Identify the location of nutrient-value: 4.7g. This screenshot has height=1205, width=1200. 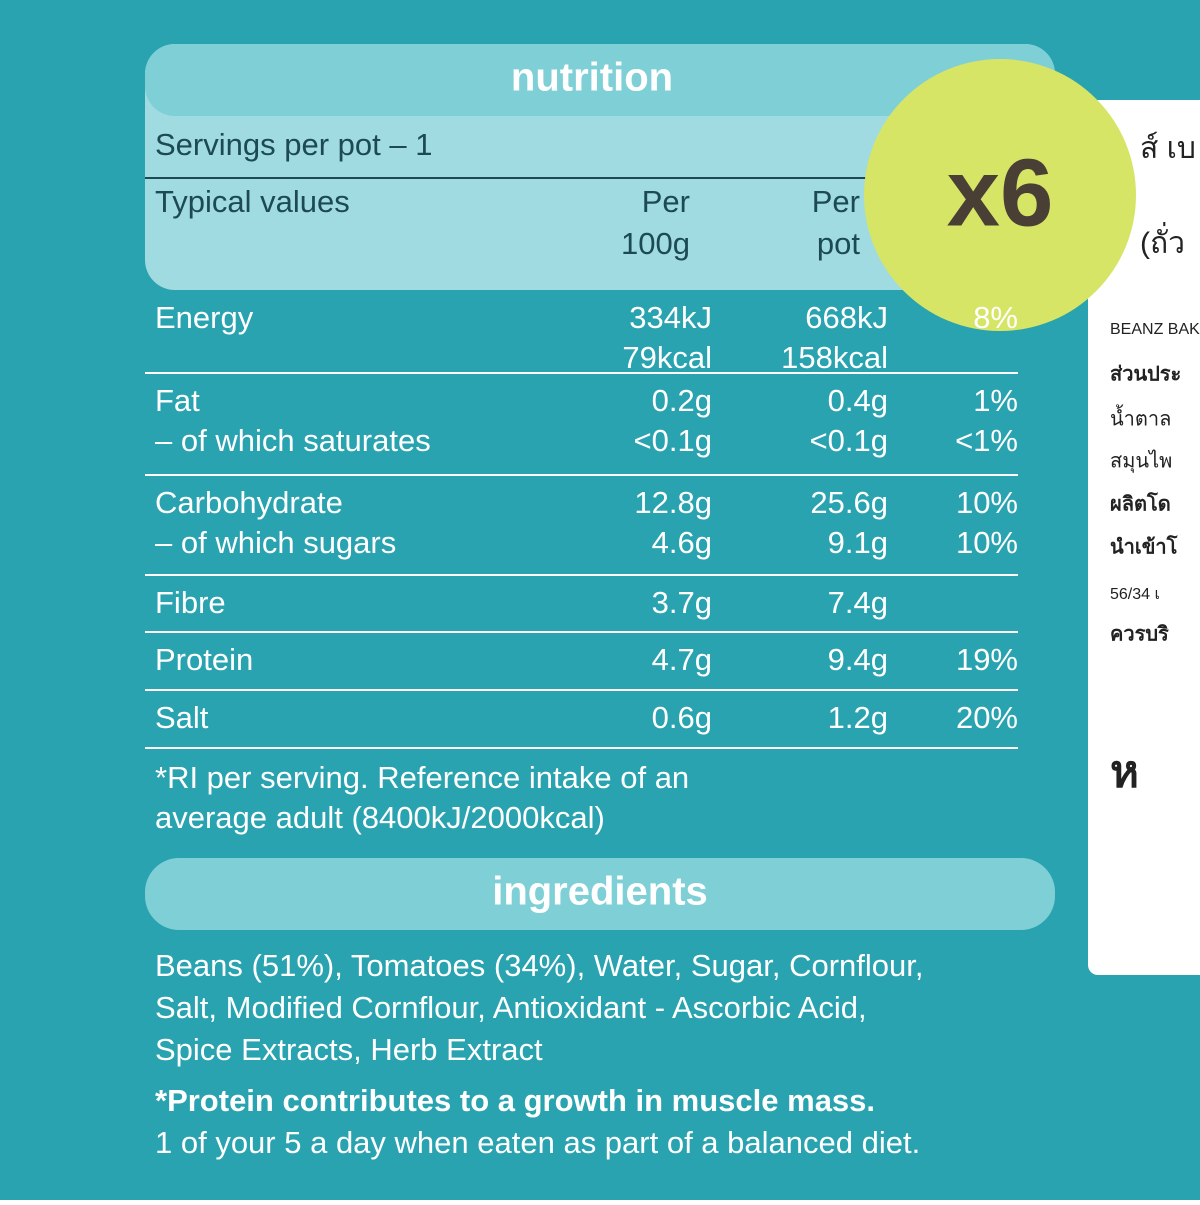
(682, 659).